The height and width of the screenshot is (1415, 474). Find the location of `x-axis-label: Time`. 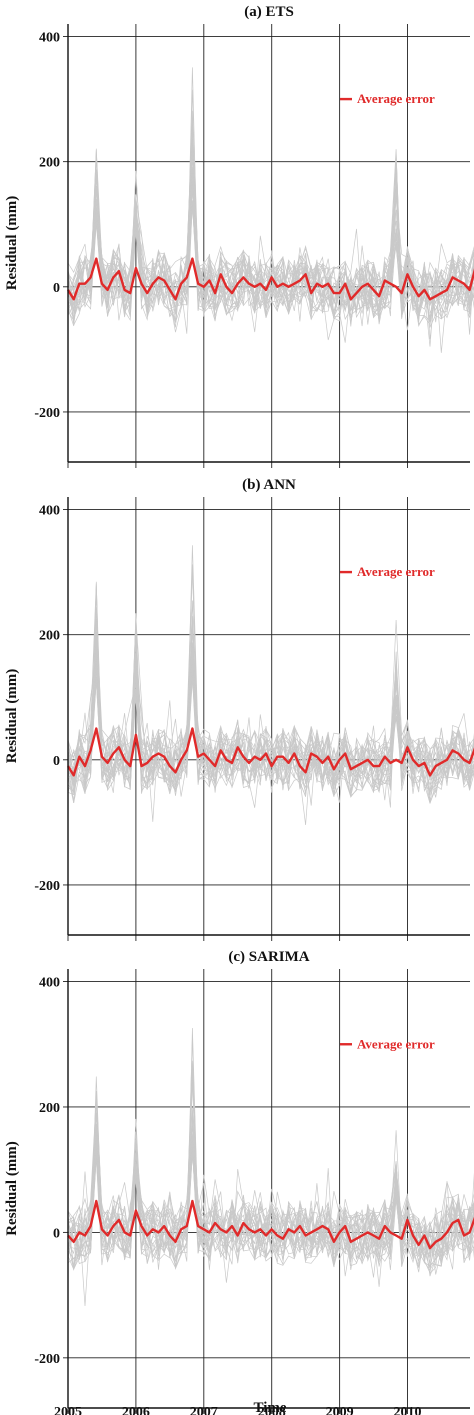

x-axis-label: Time is located at coordinates (269, 1407).